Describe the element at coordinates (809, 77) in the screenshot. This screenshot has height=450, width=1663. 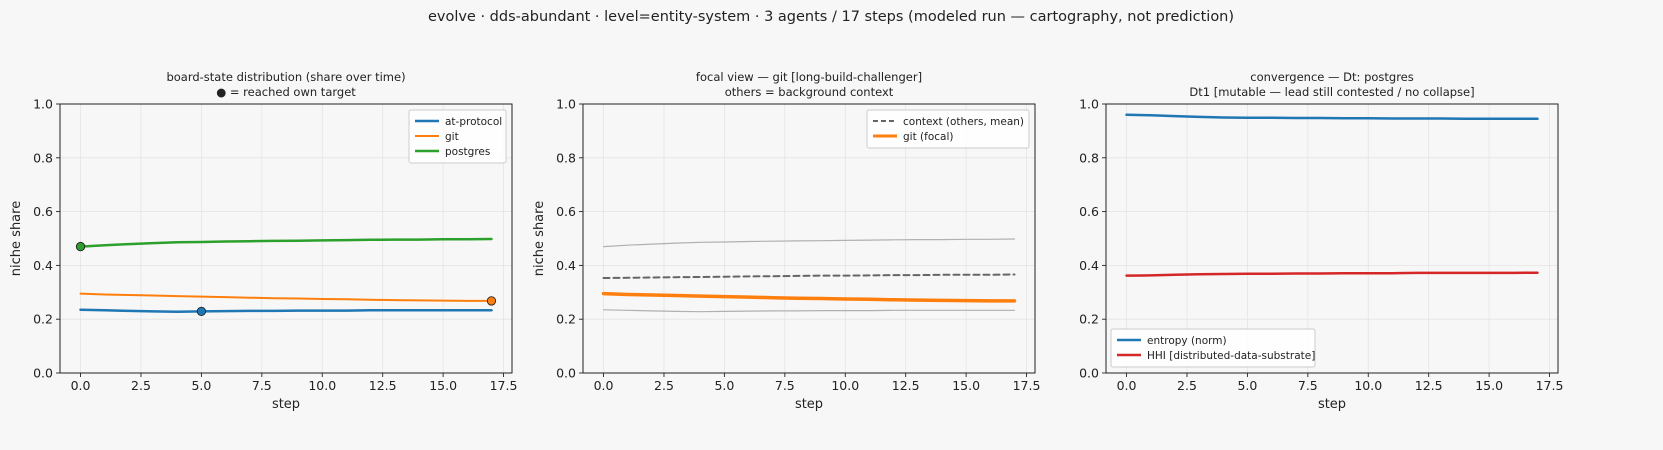
I see `panel-title: focal view — git [long-build-challenger]` at that location.